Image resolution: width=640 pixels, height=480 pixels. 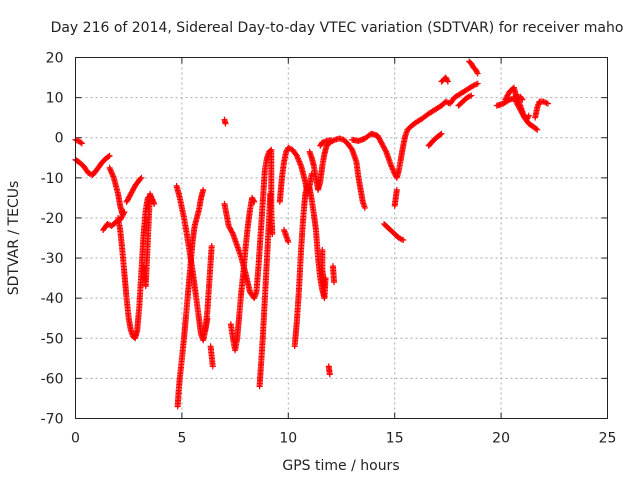 What do you see at coordinates (52, 239) in the screenshot?
I see `y-tick-labels: -70 -60 -50 -40 -30 -20 -10 0 10 20` at bounding box center [52, 239].